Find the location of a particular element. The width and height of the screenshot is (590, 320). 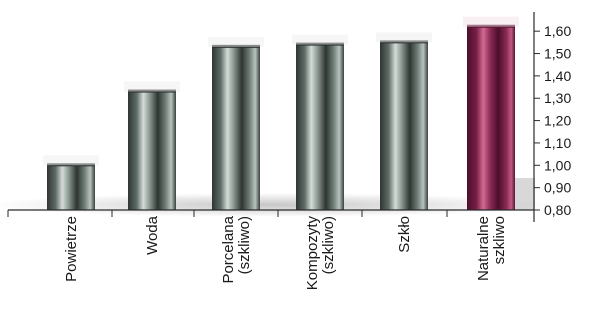

y-axis-ticks: 0,80 0,90 1,00 1,10 1,20 1,30 1,40 1,50 1,60 is located at coordinates (552, 120).